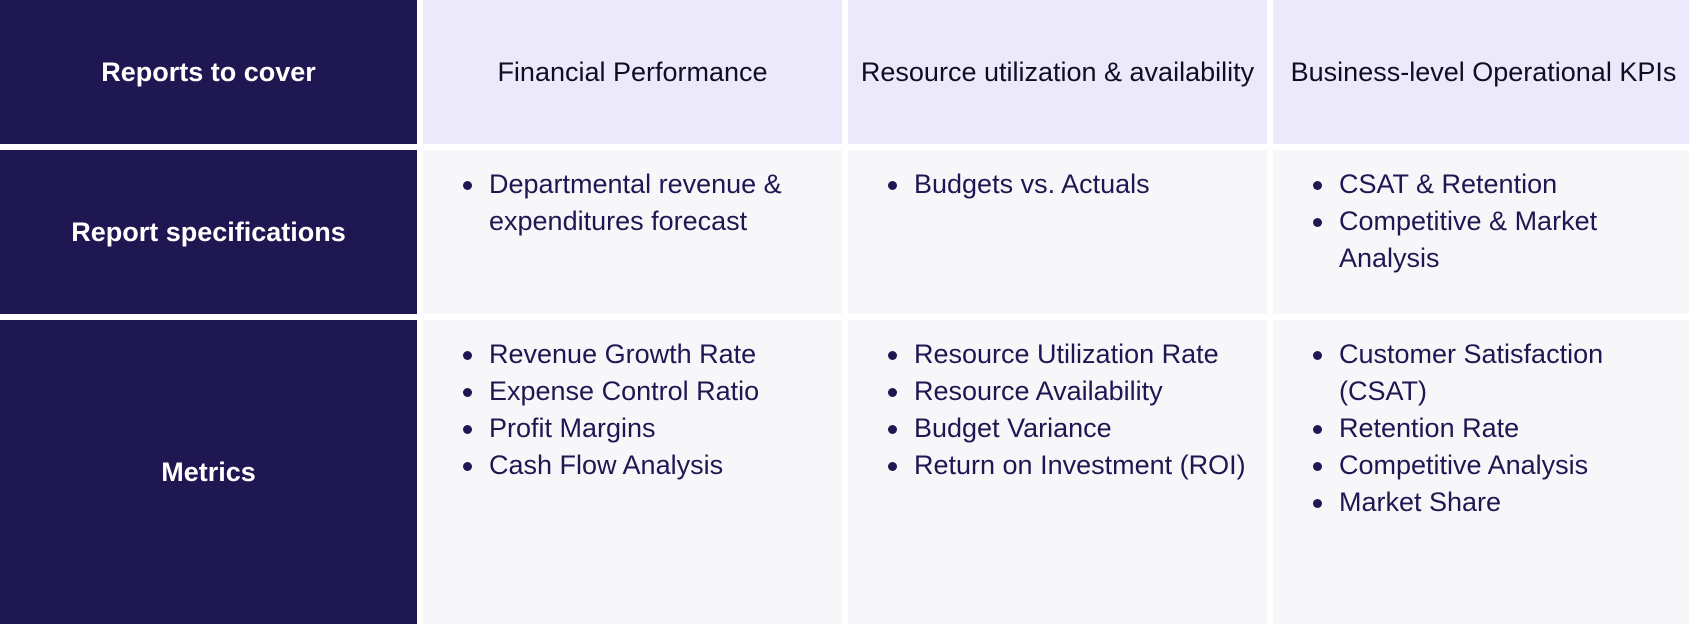  I want to click on spec-cell-resource: Budgets vs. Actuals, so click(1057, 232).